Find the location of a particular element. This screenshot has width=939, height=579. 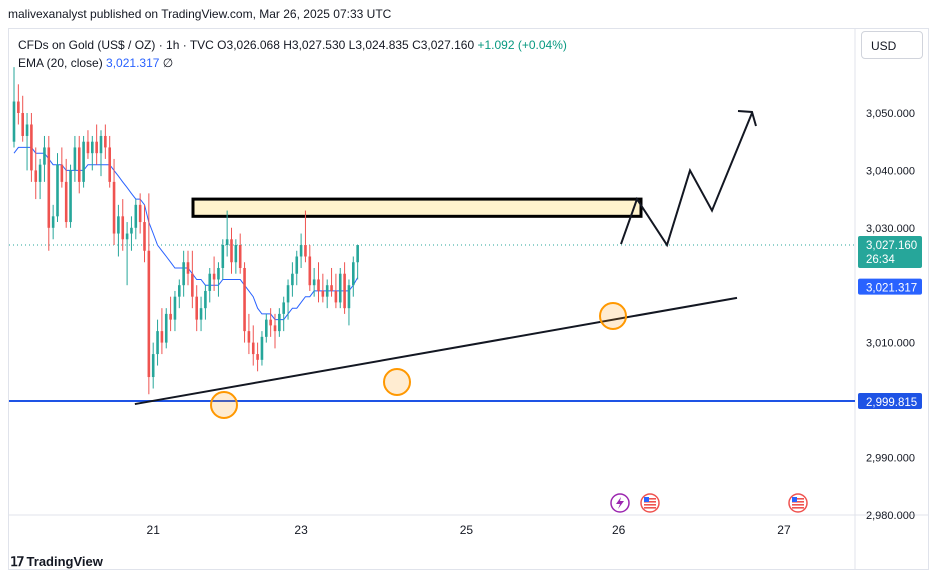

legend-high-label: H is located at coordinates (287, 45).